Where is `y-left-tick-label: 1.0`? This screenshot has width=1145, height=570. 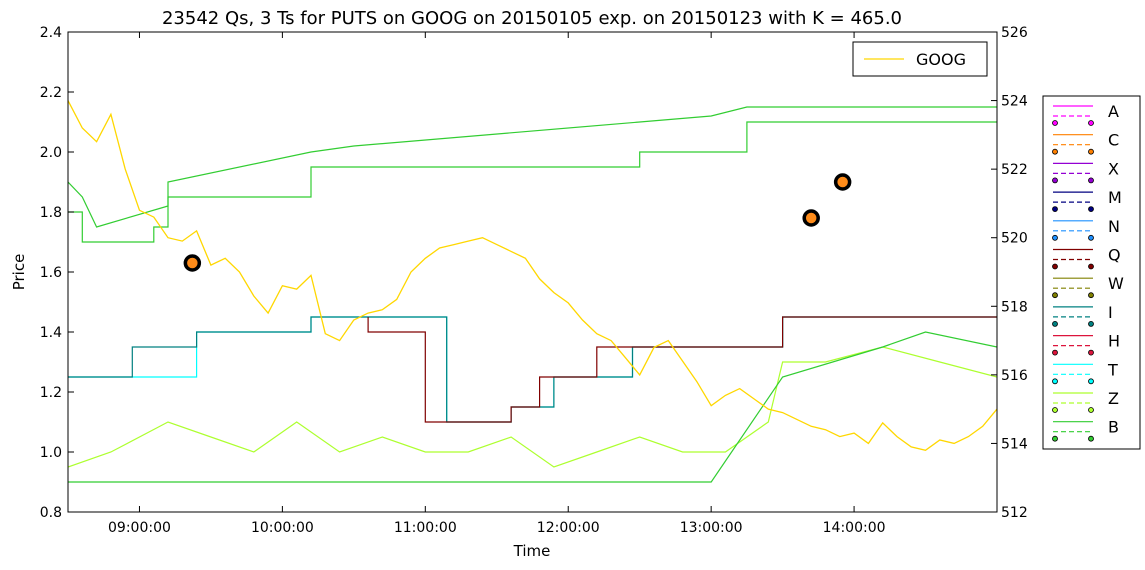 y-left-tick-label: 1.0 is located at coordinates (51, 453).